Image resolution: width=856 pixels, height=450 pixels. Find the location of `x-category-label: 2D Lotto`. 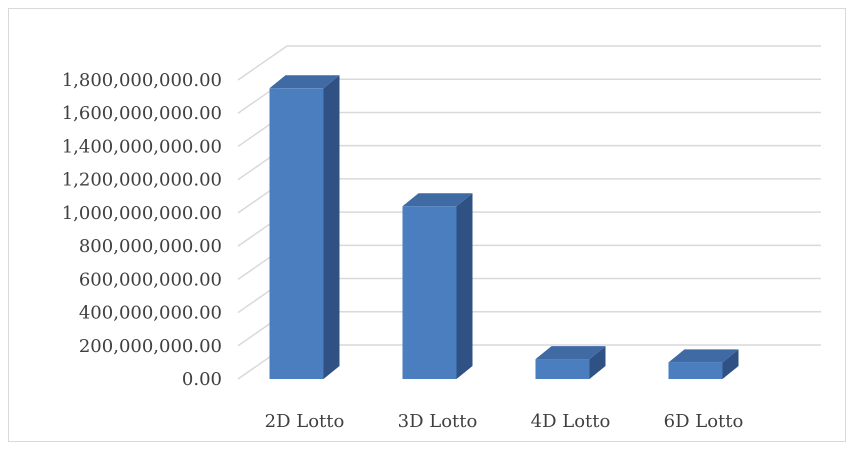

x-category-label: 2D Lotto is located at coordinates (305, 421).